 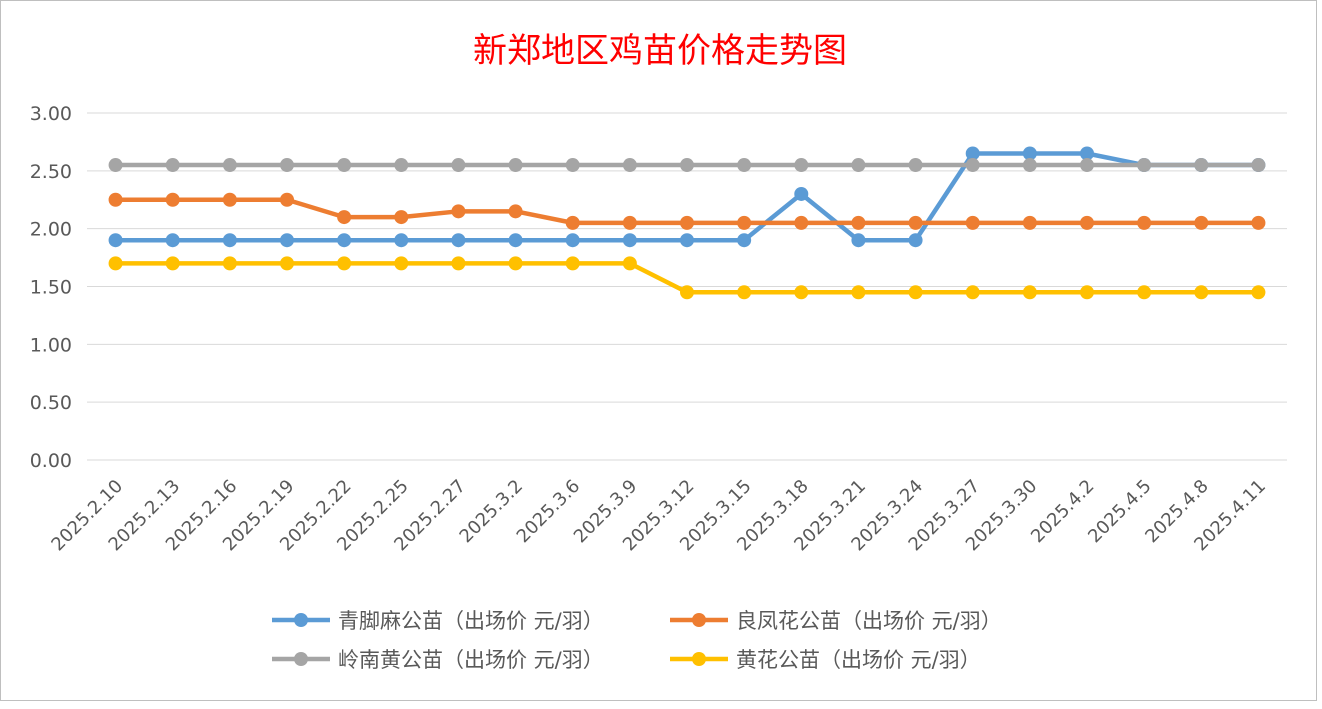 I want to click on y-tick-label: 1.50, so click(x=51, y=288).